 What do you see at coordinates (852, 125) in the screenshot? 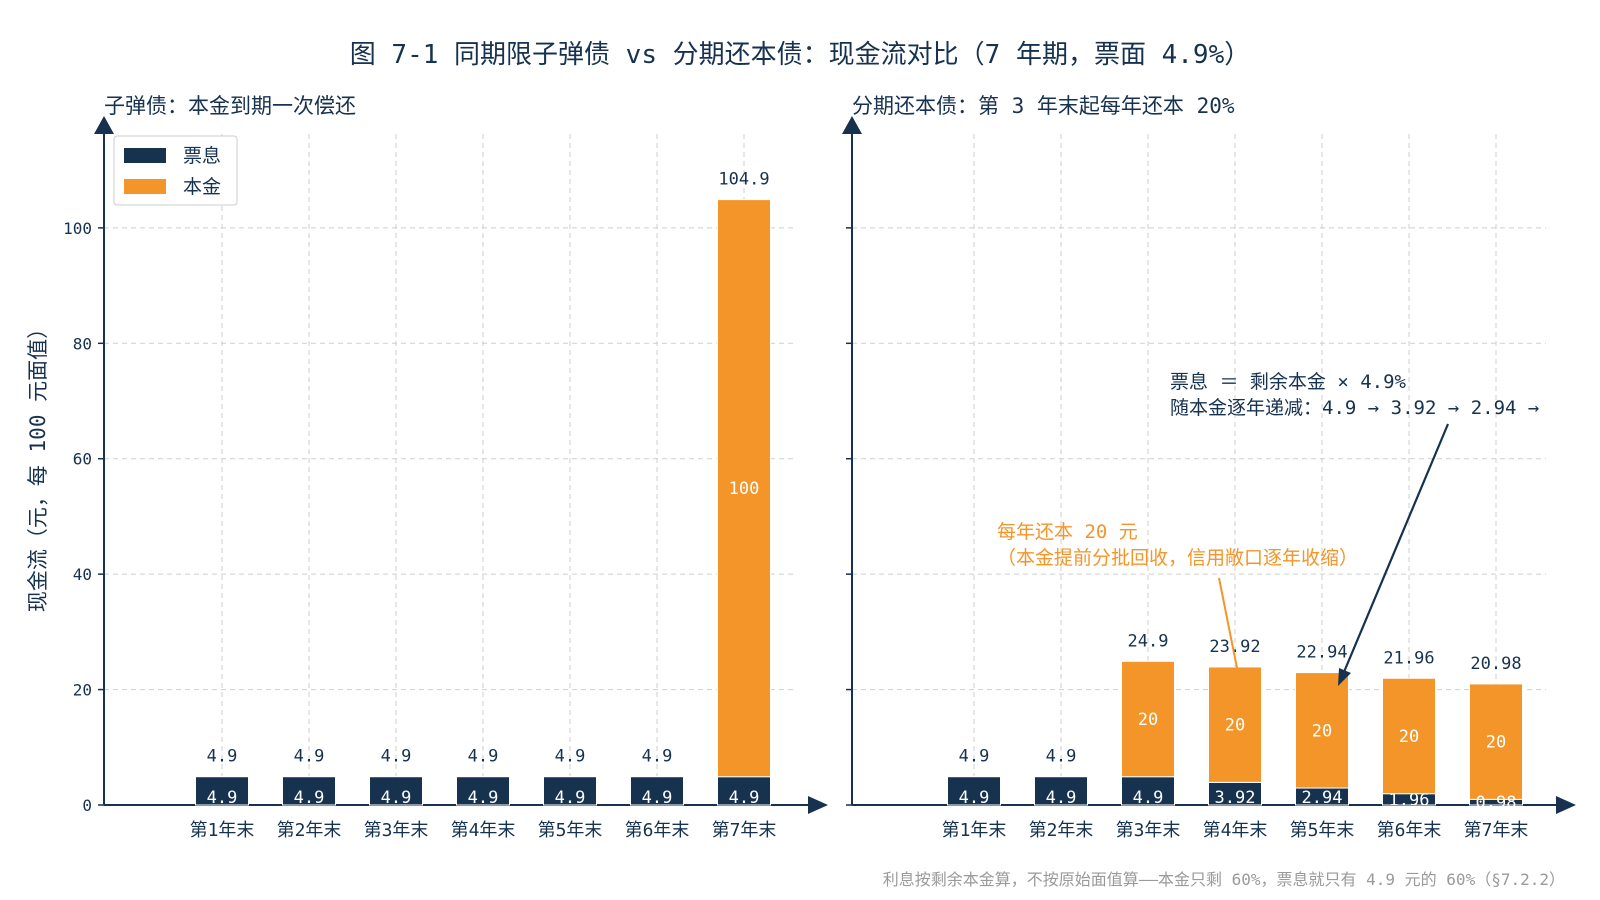
I see `amortizing-y-axis-arrow` at bounding box center [852, 125].